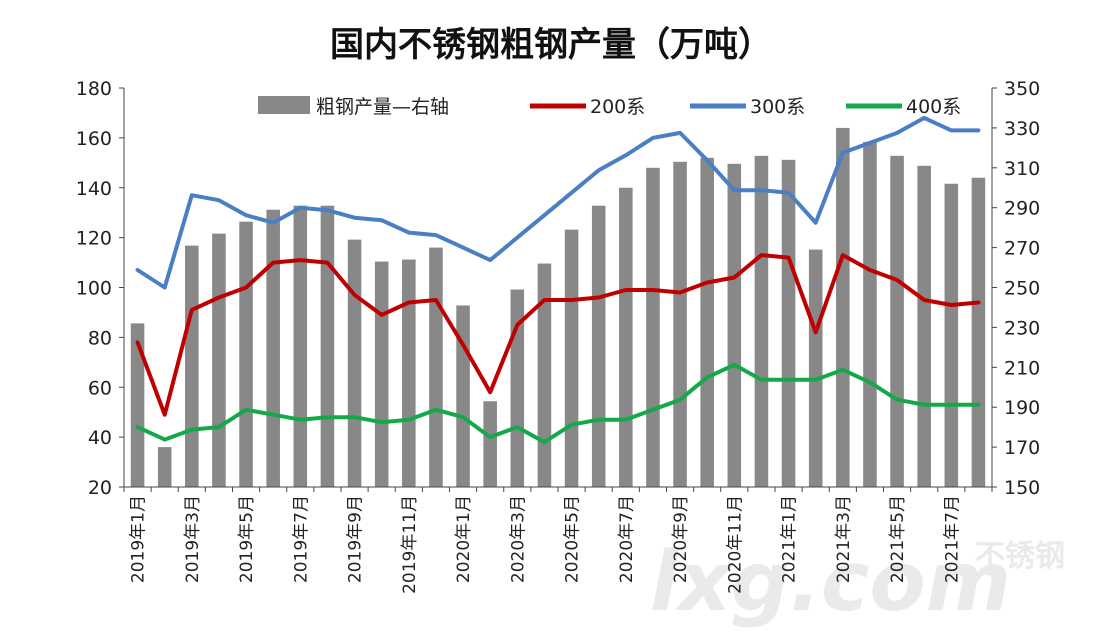 The height and width of the screenshot is (642, 1102). Describe the element at coordinates (1022, 488) in the screenshot. I see `right-tick-label: 150` at that location.